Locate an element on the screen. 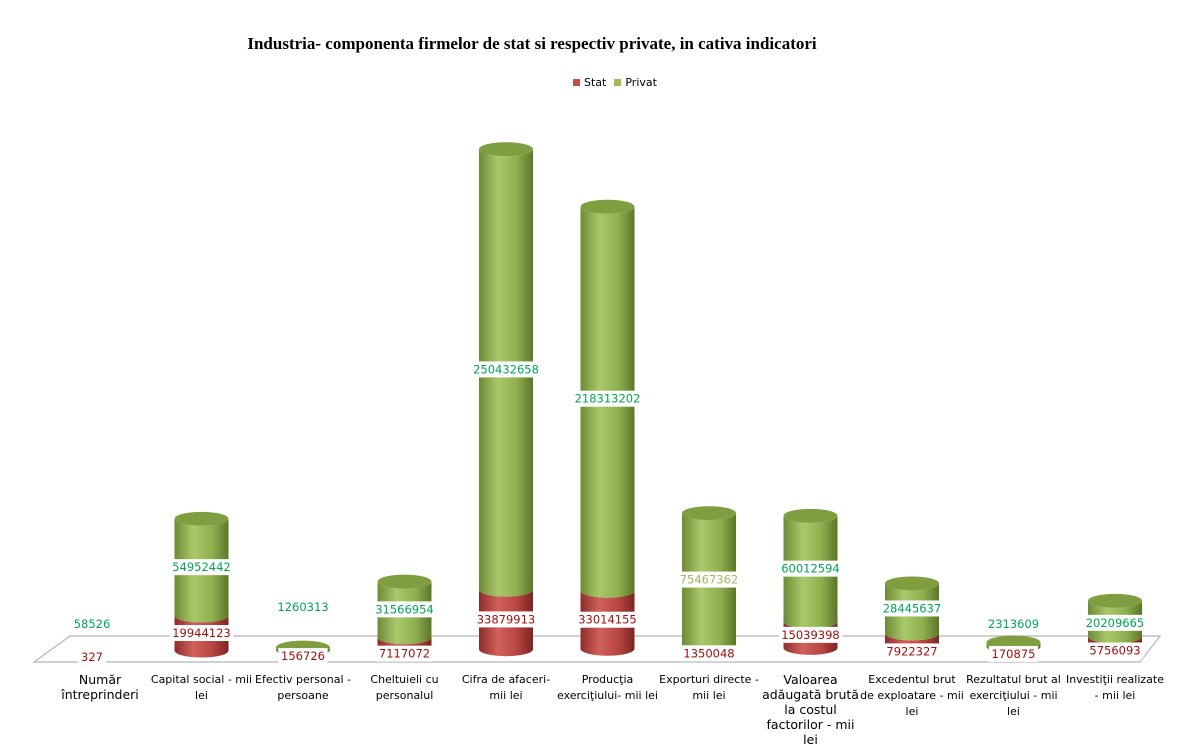  label-privat-8: 28445637 is located at coordinates (912, 608).